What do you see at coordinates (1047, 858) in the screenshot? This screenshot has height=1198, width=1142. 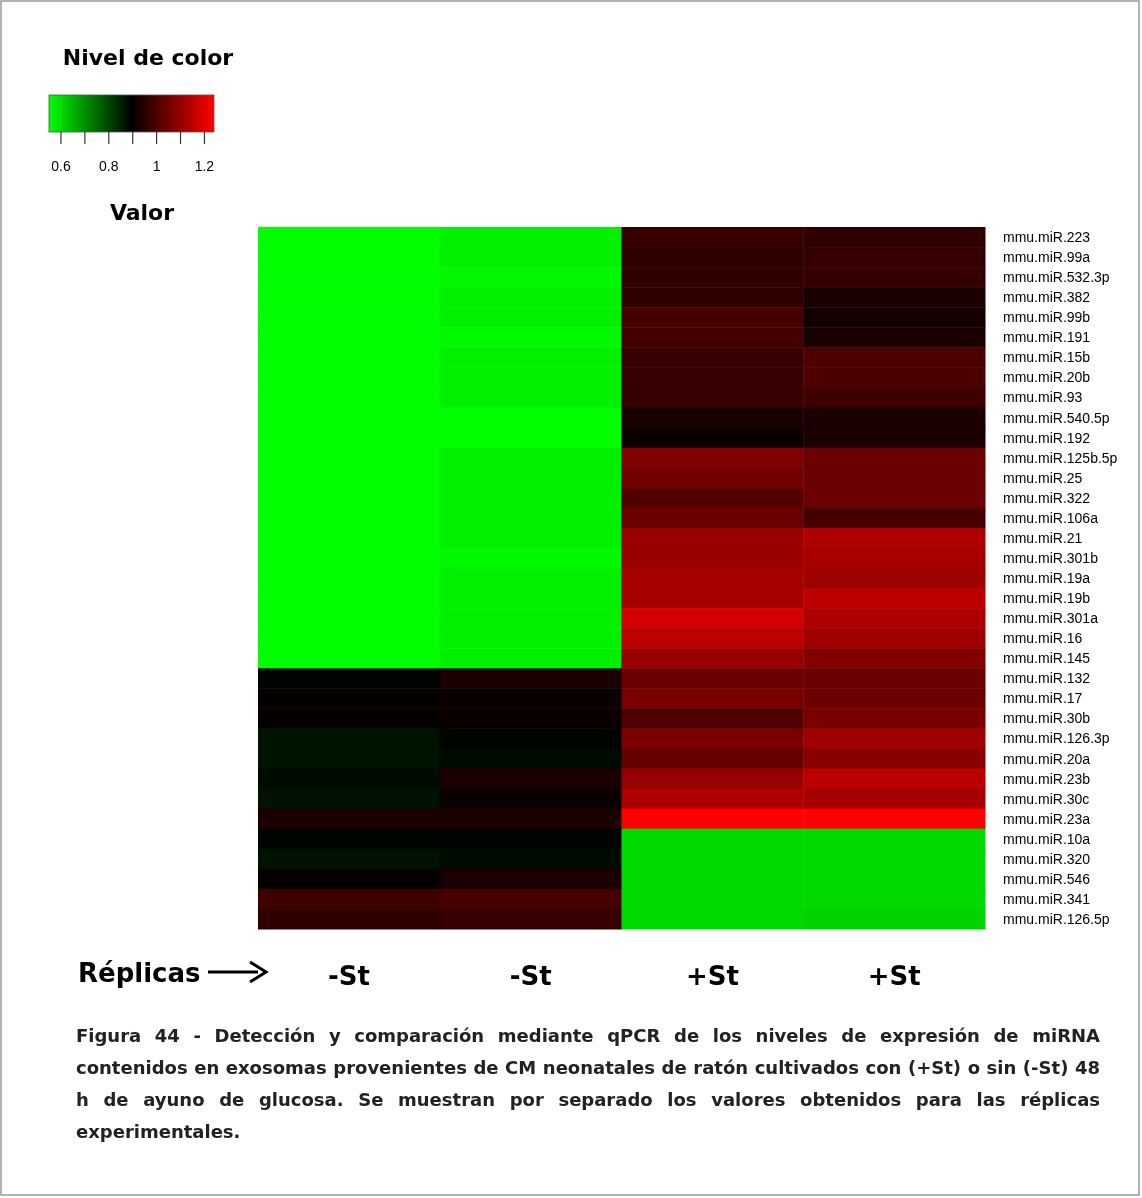 I see `y-tick-label: mmu.miR.320` at bounding box center [1047, 858].